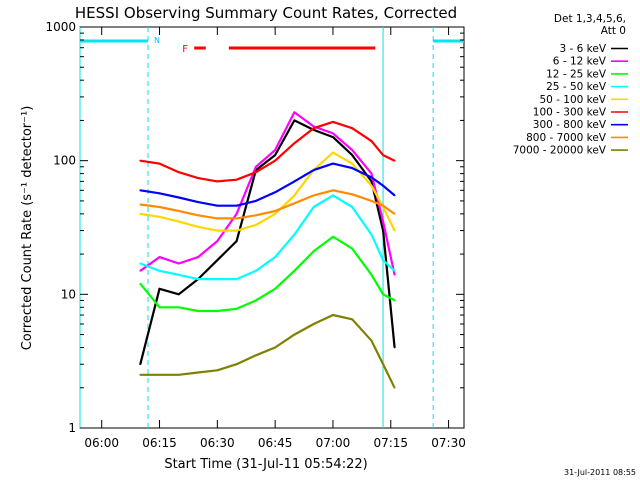 The width and height of the screenshot is (640, 480). What do you see at coordinates (101, 443) in the screenshot?
I see `x-tick-label: 06:00` at bounding box center [101, 443].